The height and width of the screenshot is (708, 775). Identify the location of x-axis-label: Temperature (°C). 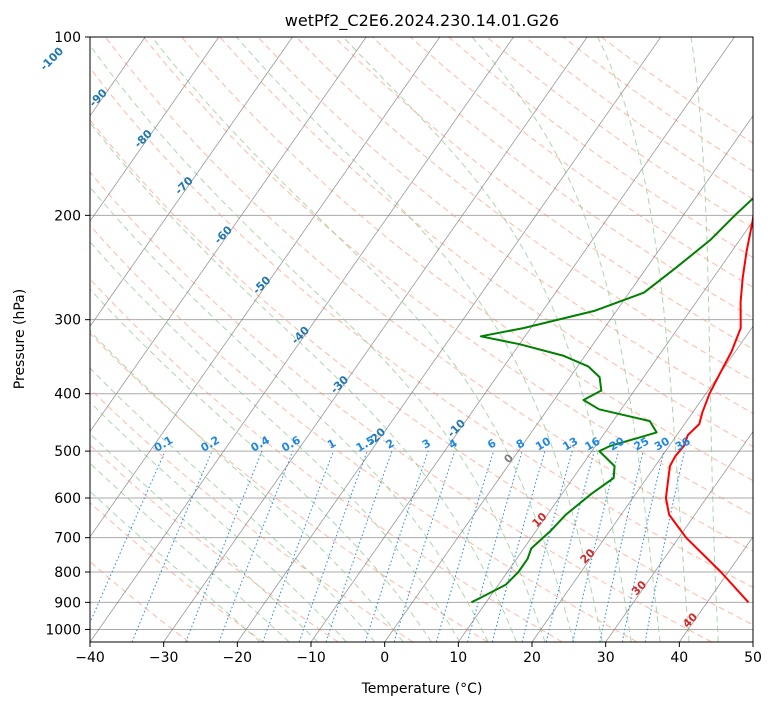
(422, 689).